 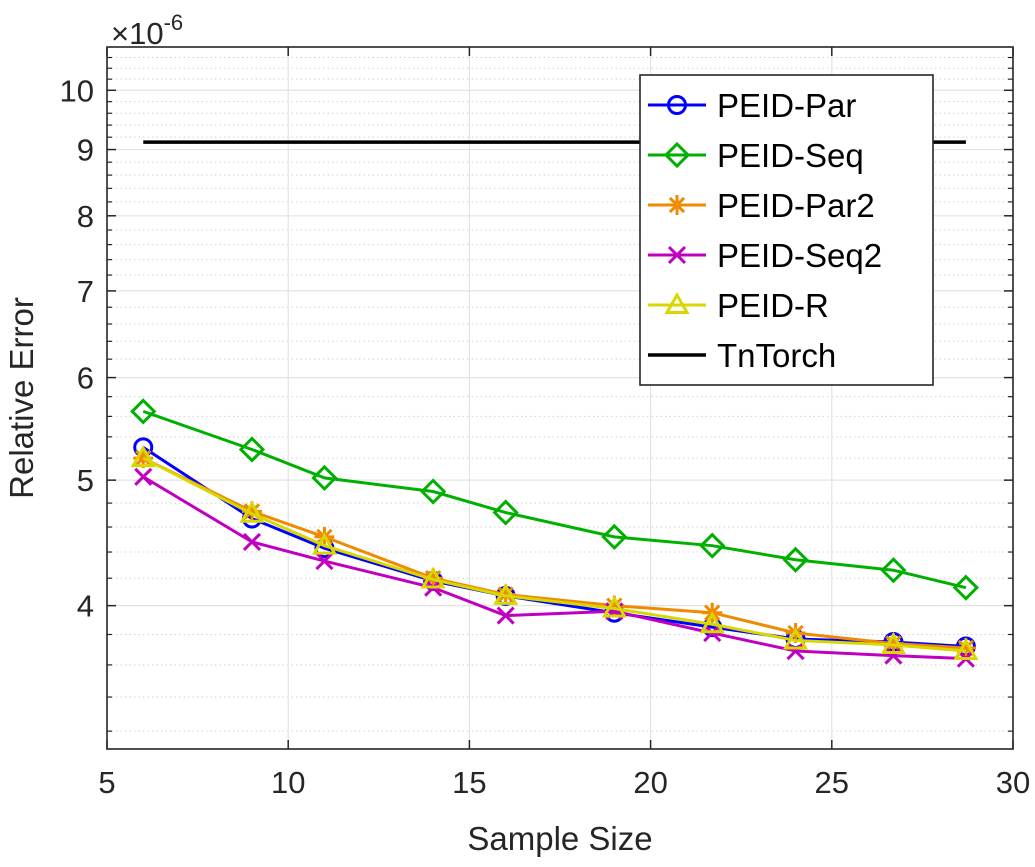 What do you see at coordinates (106, 782) in the screenshot?
I see `x-tick-label: 5` at bounding box center [106, 782].